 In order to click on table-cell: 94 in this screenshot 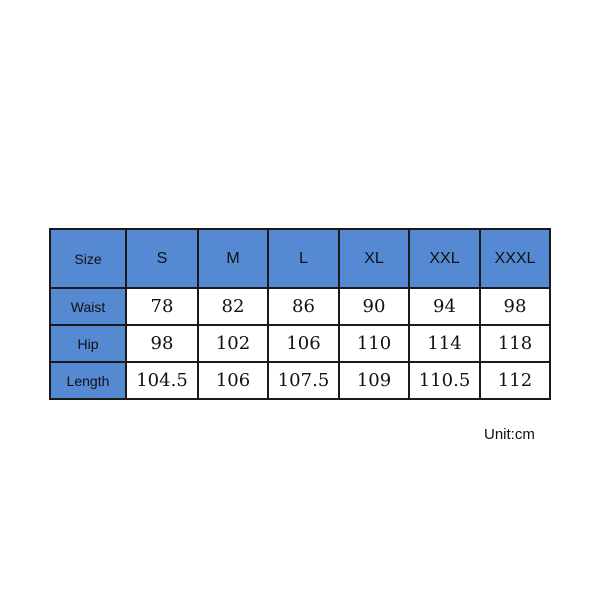, I will do `click(444, 306)`.